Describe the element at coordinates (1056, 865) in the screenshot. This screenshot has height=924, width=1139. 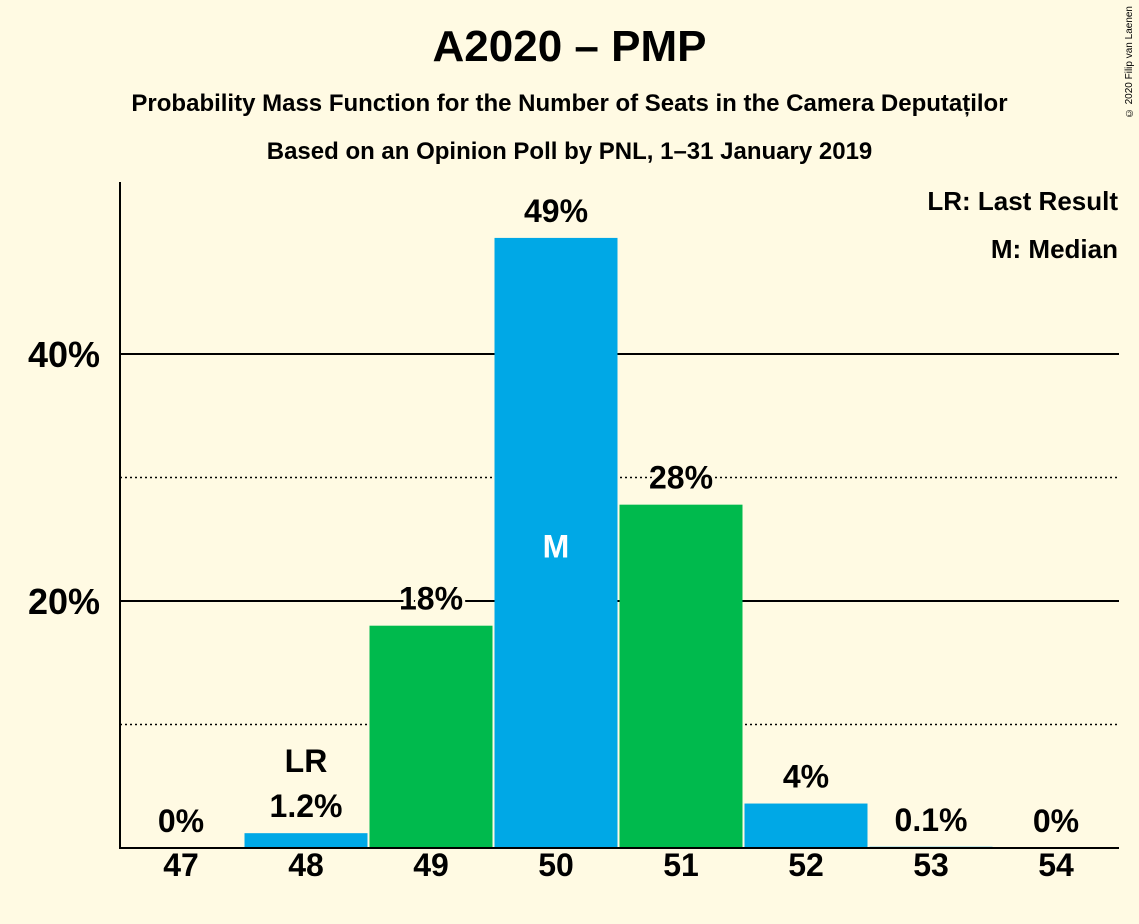
I see `x-tick-label: 54` at that location.